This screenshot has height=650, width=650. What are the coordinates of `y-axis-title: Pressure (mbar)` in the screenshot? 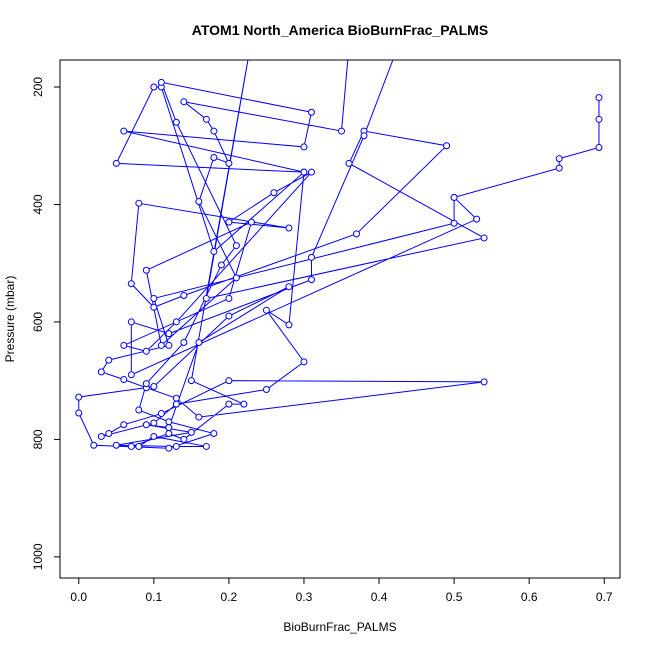 It's located at (10, 319).